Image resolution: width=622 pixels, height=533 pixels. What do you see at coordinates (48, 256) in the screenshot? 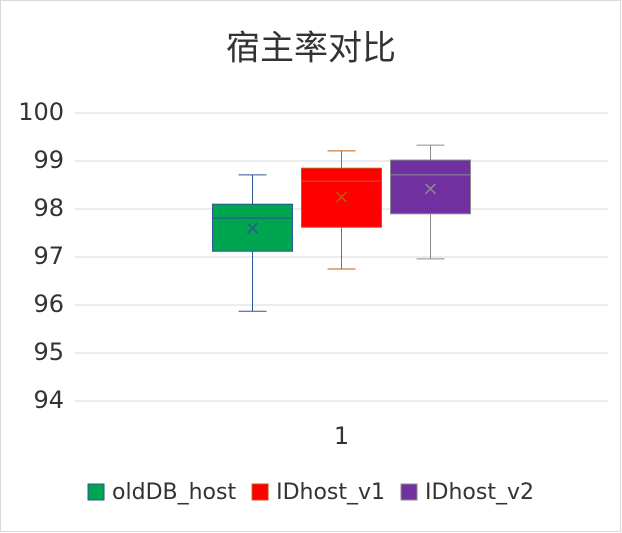
I see `y-tick-label: 97` at bounding box center [48, 256].